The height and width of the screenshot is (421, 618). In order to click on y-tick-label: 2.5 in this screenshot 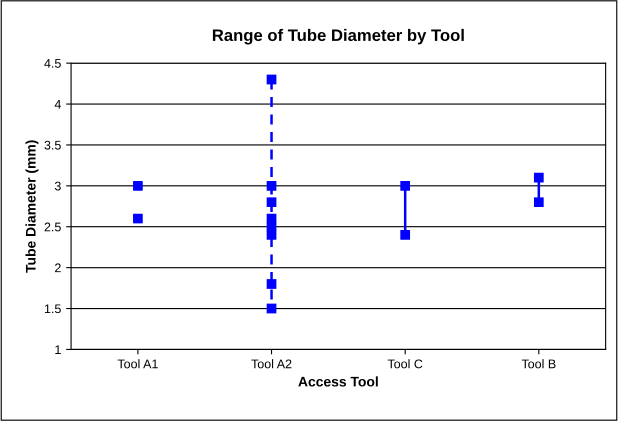, I will do `click(52, 227)`.